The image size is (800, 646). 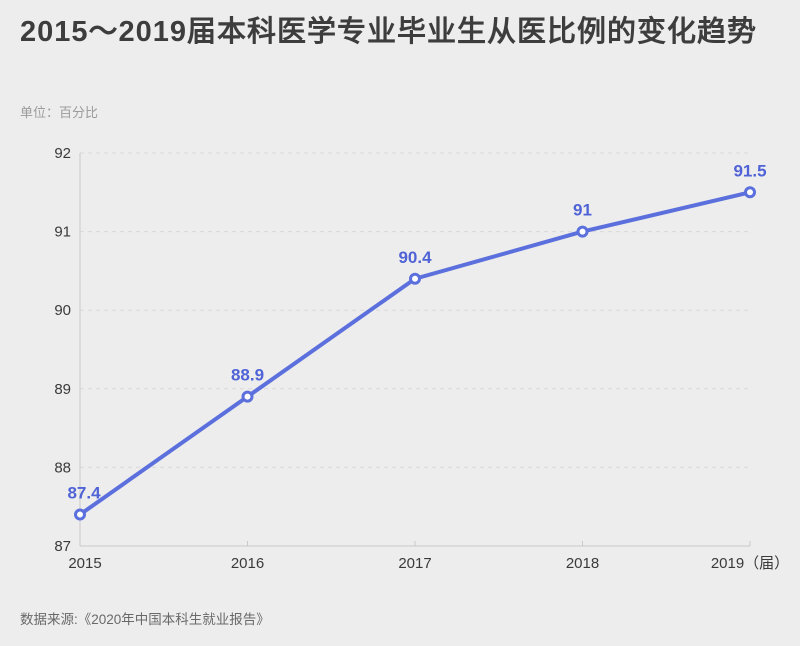 What do you see at coordinates (62, 153) in the screenshot?
I see `y-tick-label: 92` at bounding box center [62, 153].